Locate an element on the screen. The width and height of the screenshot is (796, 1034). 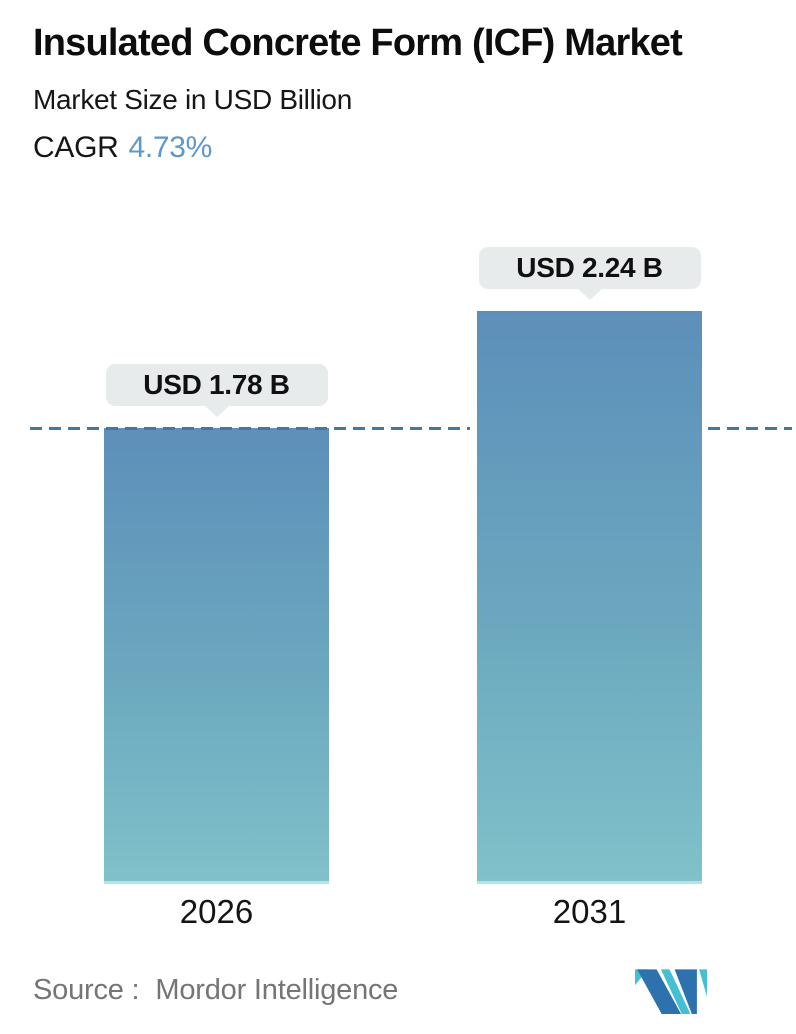
cagr-line: CAGR 4.73% is located at coordinates (399, 148).